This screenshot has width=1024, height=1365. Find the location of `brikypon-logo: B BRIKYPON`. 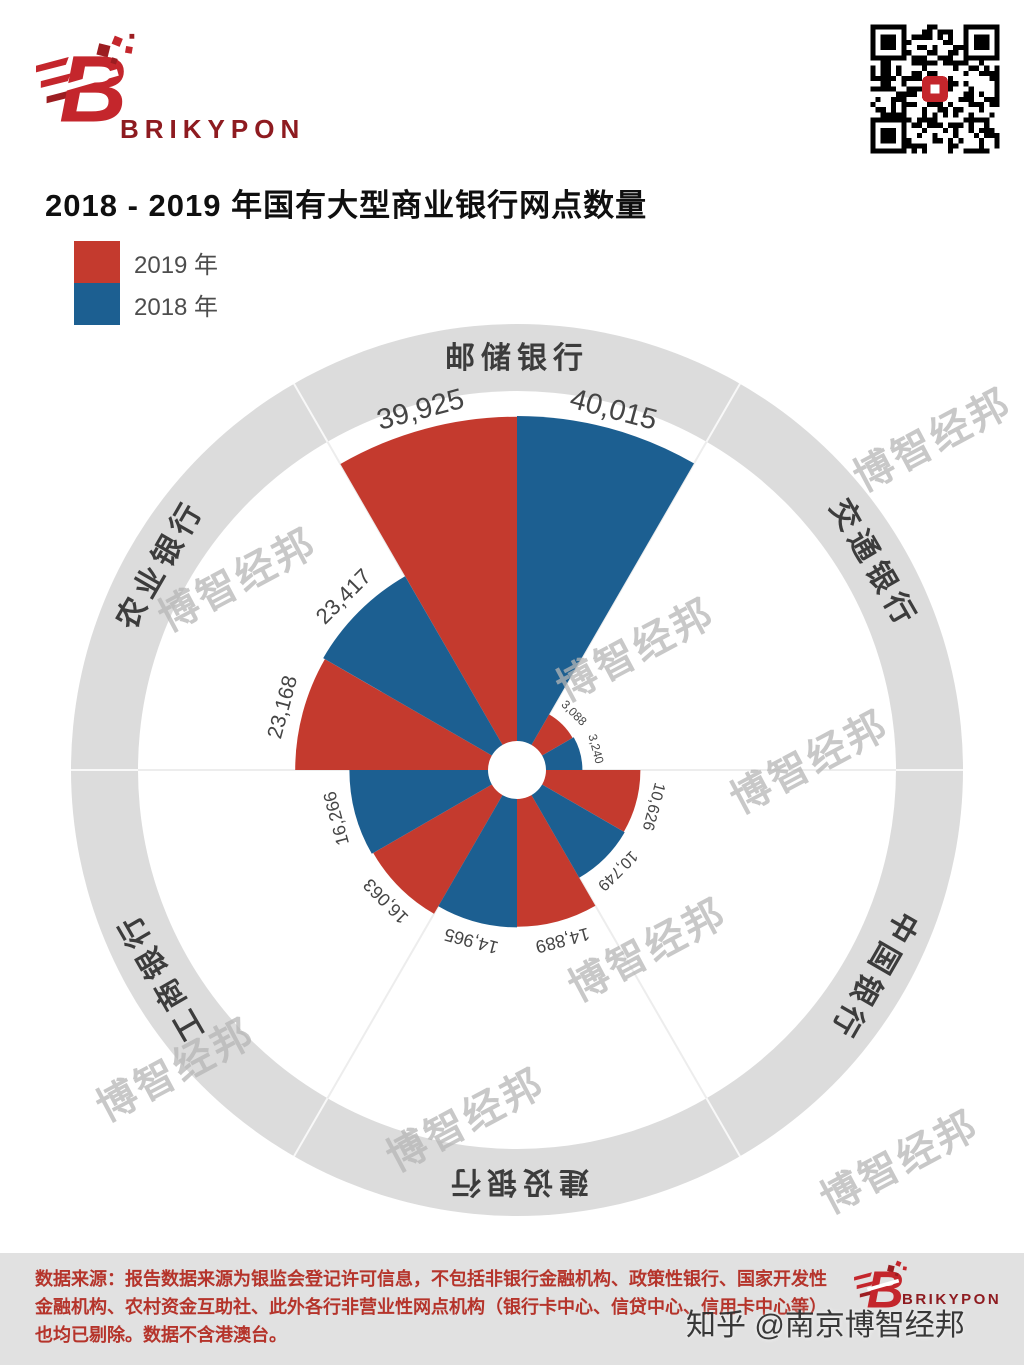

brikypon-logo: B BRIKYPON is located at coordinates (196, 88).